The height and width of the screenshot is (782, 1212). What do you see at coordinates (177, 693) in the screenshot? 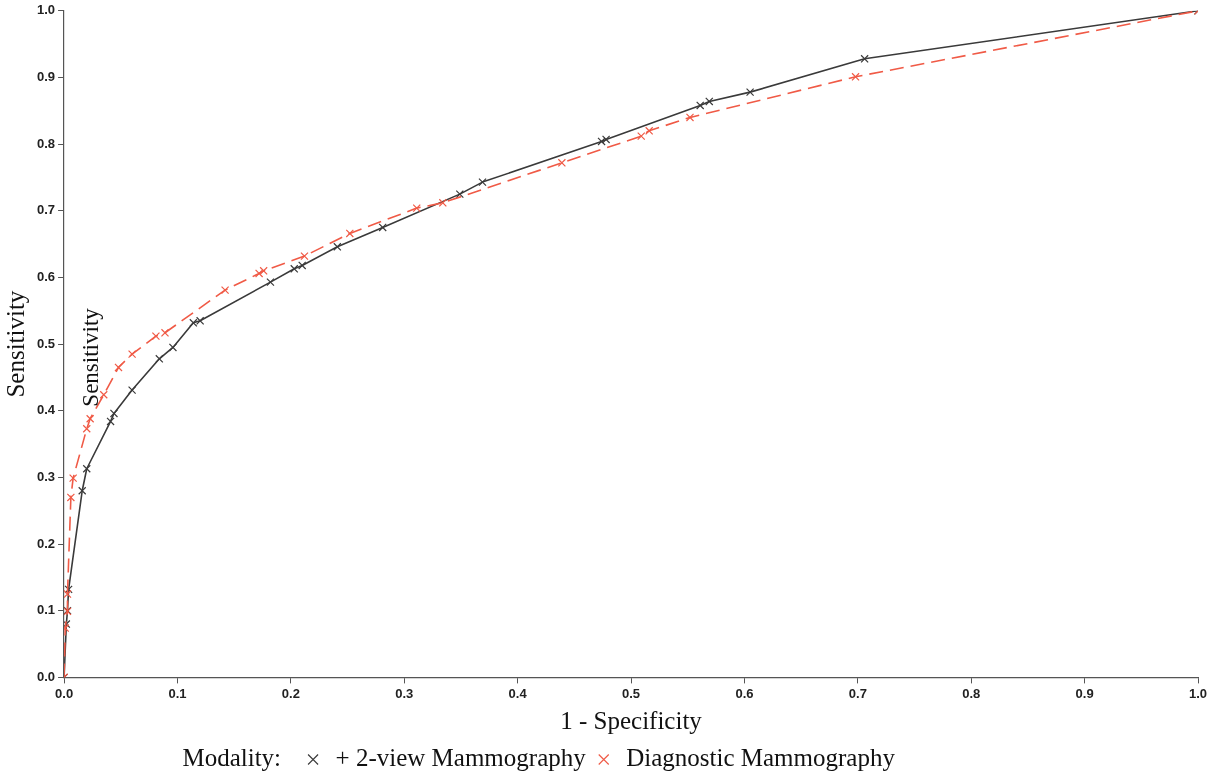
I see `x-tick-label: 0.1` at bounding box center [177, 693].